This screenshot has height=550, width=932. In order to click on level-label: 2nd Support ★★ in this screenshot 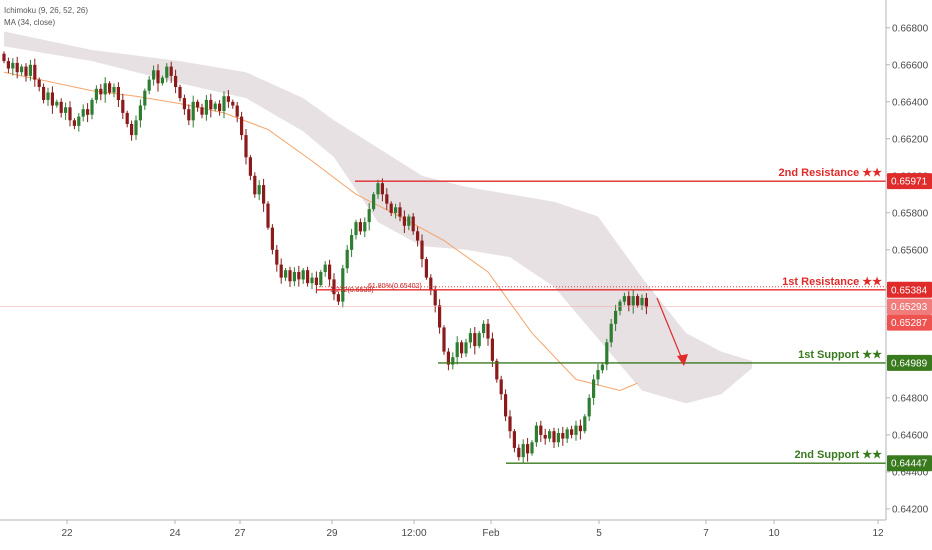, I will do `click(838, 455)`.